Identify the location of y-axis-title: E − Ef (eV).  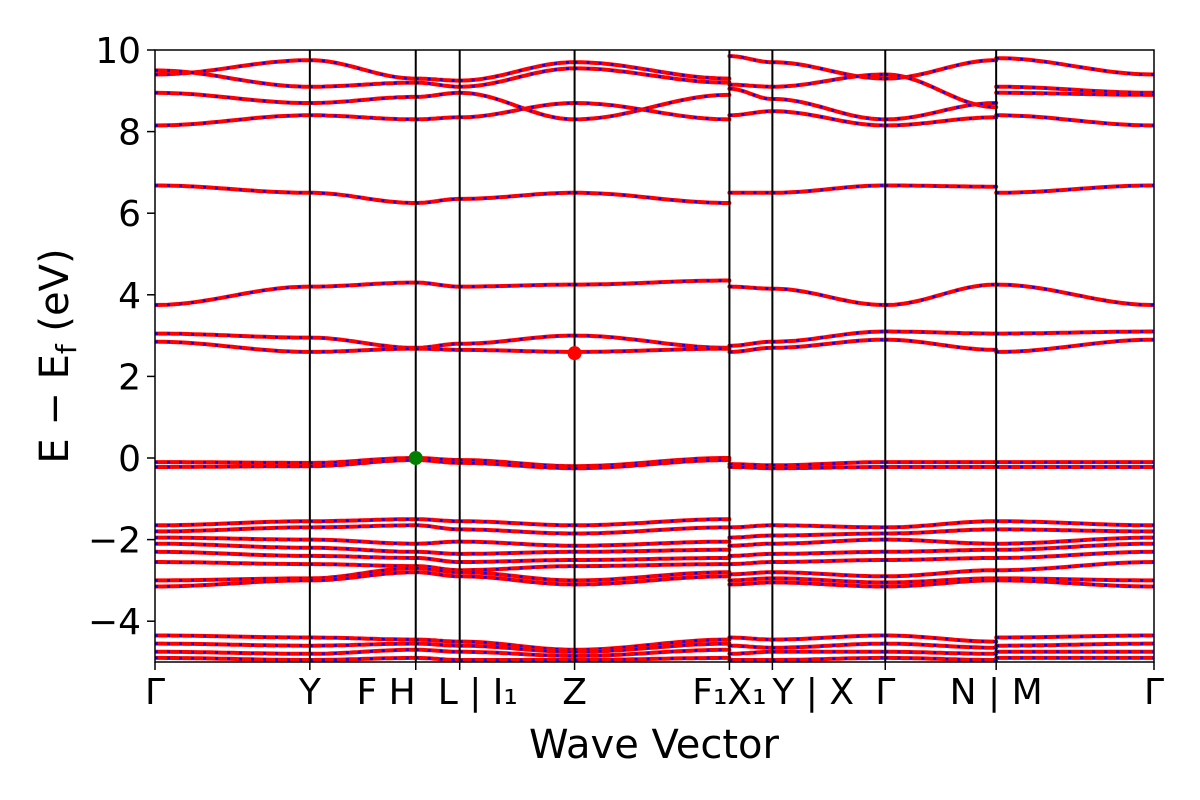
(57, 355).